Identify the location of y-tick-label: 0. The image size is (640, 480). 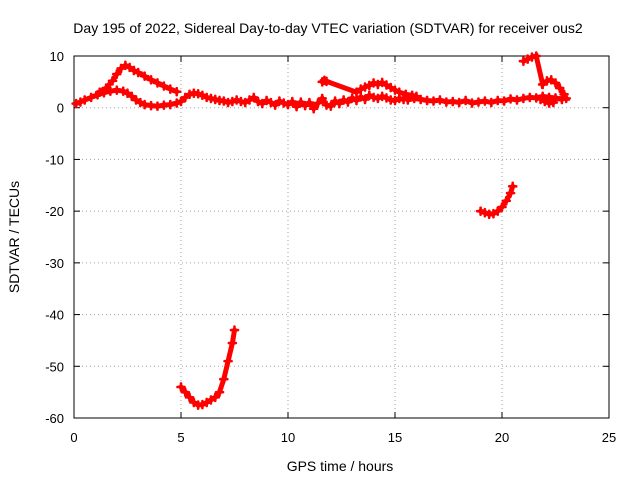
(60, 108).